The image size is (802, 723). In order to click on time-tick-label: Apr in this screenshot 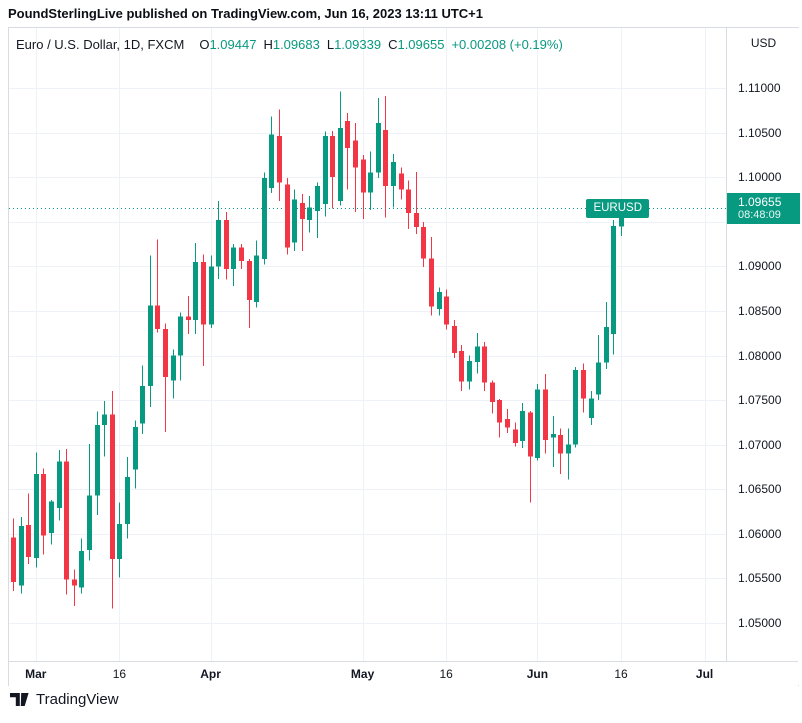, I will do `click(210, 674)`.